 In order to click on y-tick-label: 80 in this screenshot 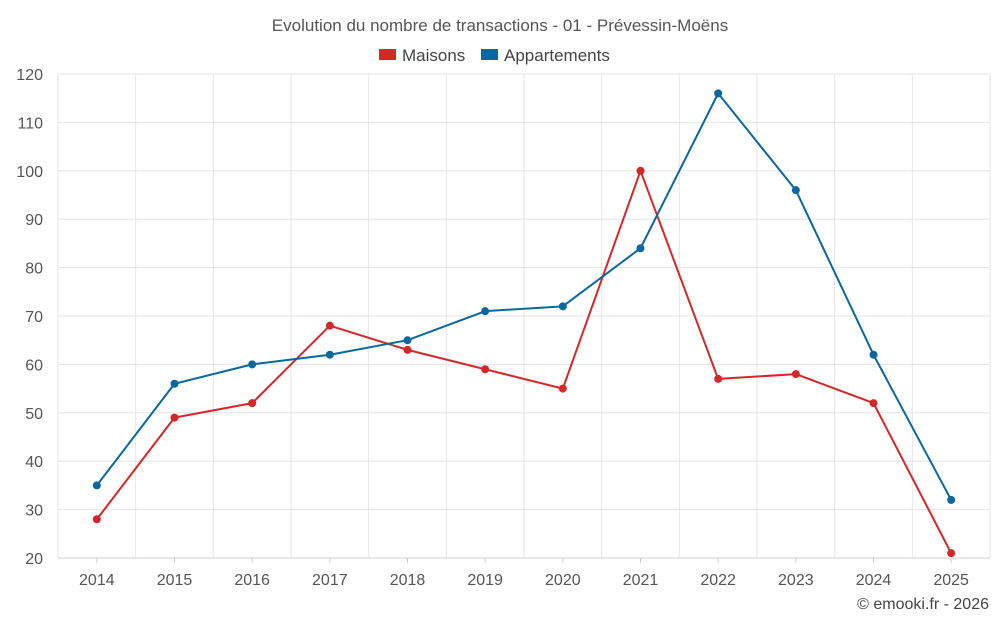, I will do `click(34, 269)`.